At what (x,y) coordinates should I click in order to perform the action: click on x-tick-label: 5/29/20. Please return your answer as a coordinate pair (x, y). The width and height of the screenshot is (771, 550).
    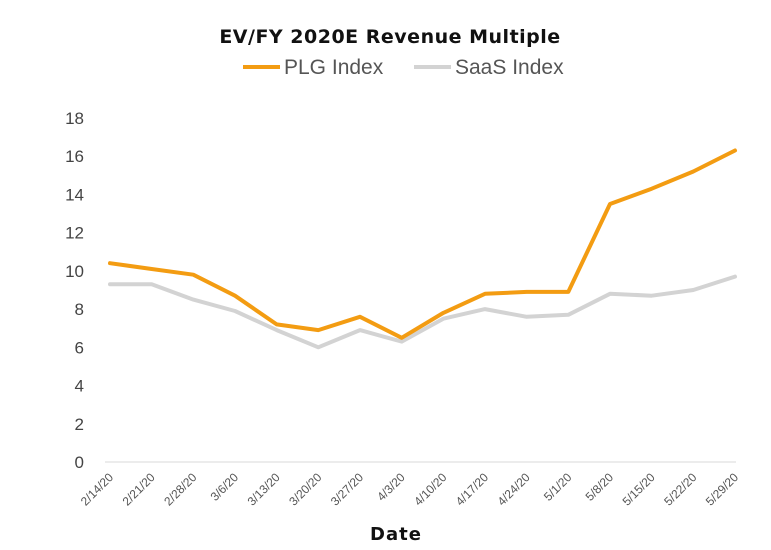
    Looking at the image, I should click on (722, 489).